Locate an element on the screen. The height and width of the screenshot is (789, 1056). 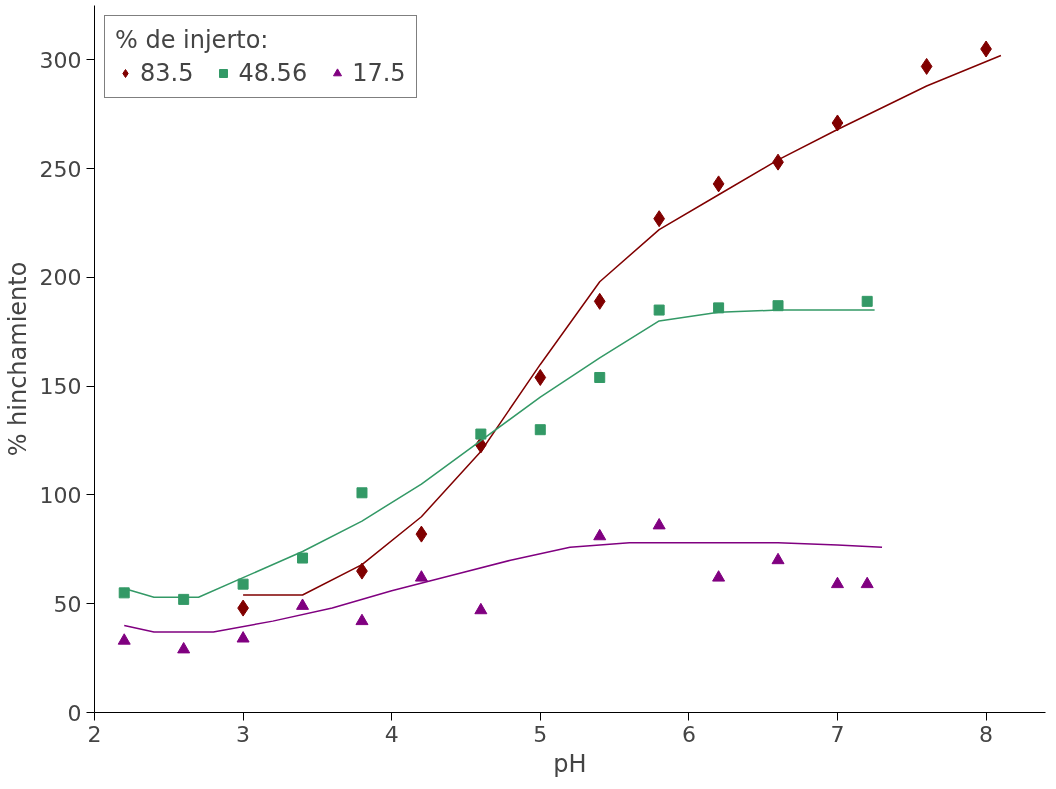
x-axis-title: pH is located at coordinates (570, 763).